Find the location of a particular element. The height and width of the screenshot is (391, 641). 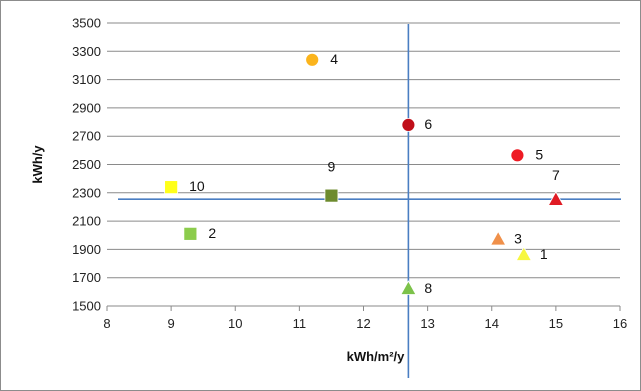

y-axis-title: kWh/y is located at coordinates (37, 164).